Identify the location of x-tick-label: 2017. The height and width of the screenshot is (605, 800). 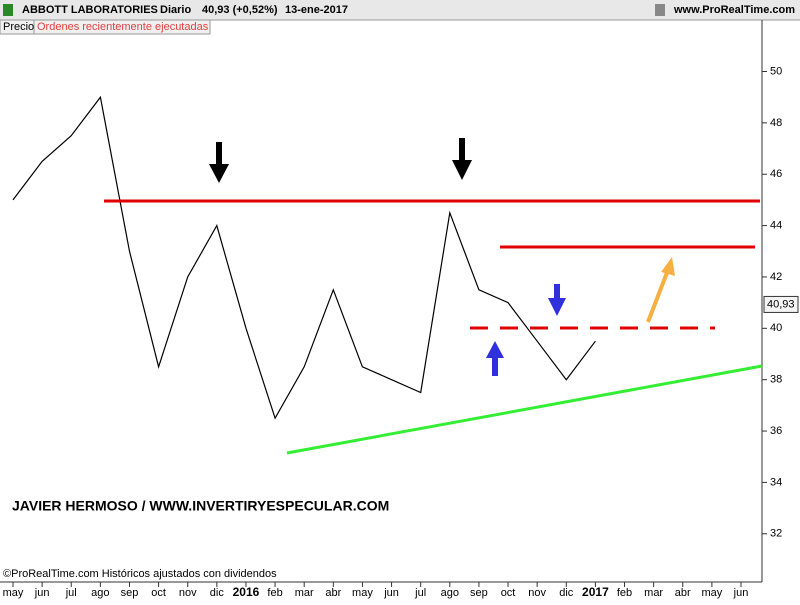
(595, 592).